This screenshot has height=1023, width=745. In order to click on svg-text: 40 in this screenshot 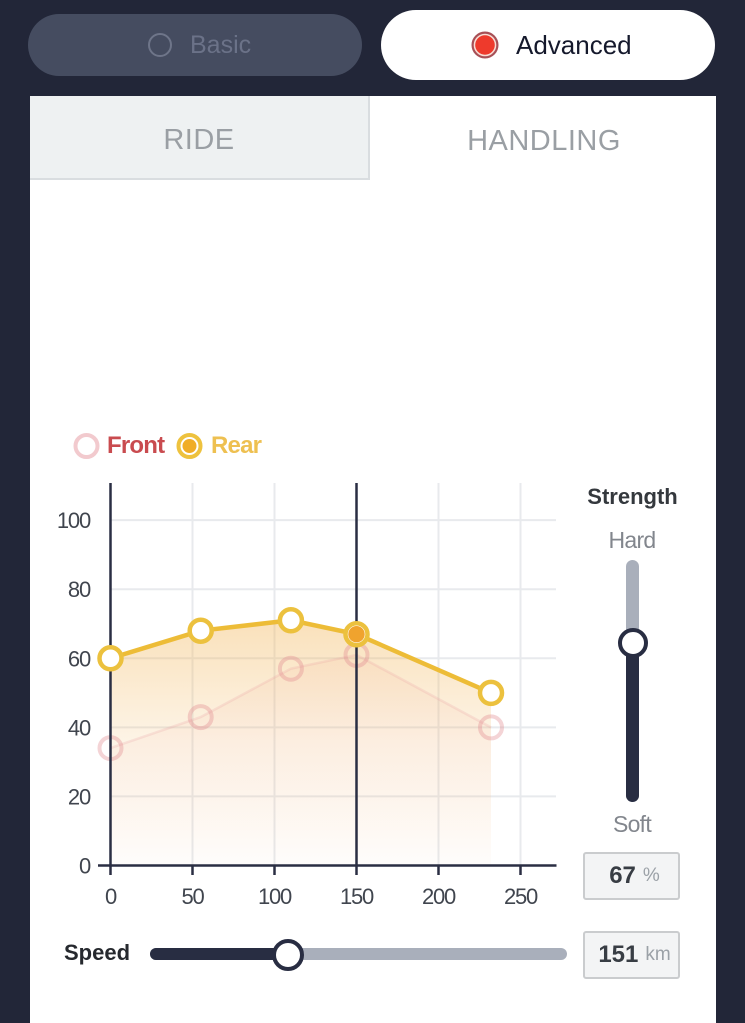, I will do `click(79, 727)`.